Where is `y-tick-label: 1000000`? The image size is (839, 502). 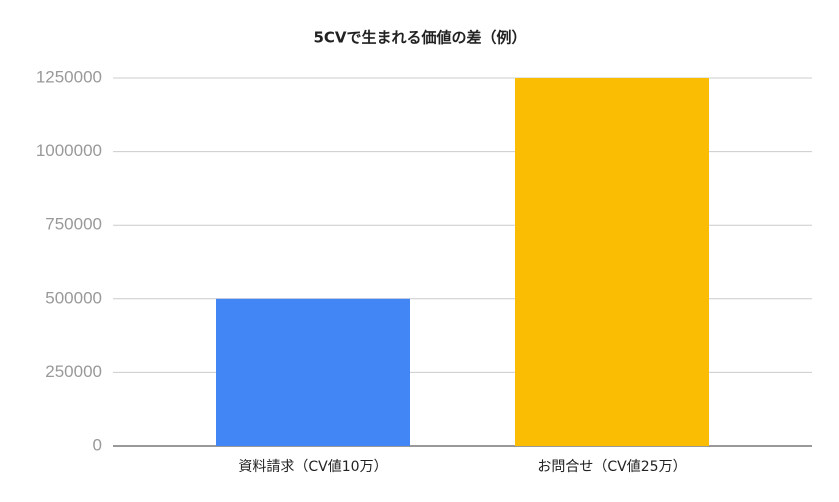
y-tick-label: 1000000 is located at coordinates (69, 150).